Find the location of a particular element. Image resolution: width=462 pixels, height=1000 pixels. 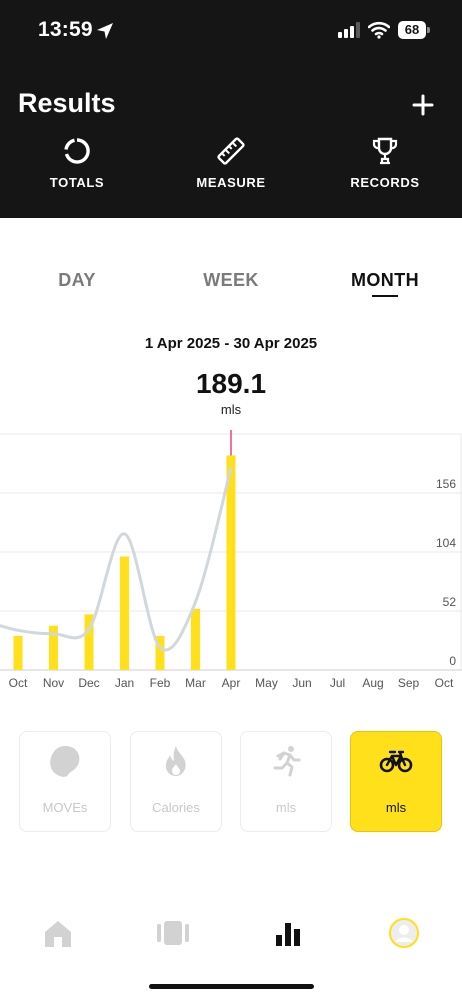

x-tick-label: Mar is located at coordinates (195, 683).